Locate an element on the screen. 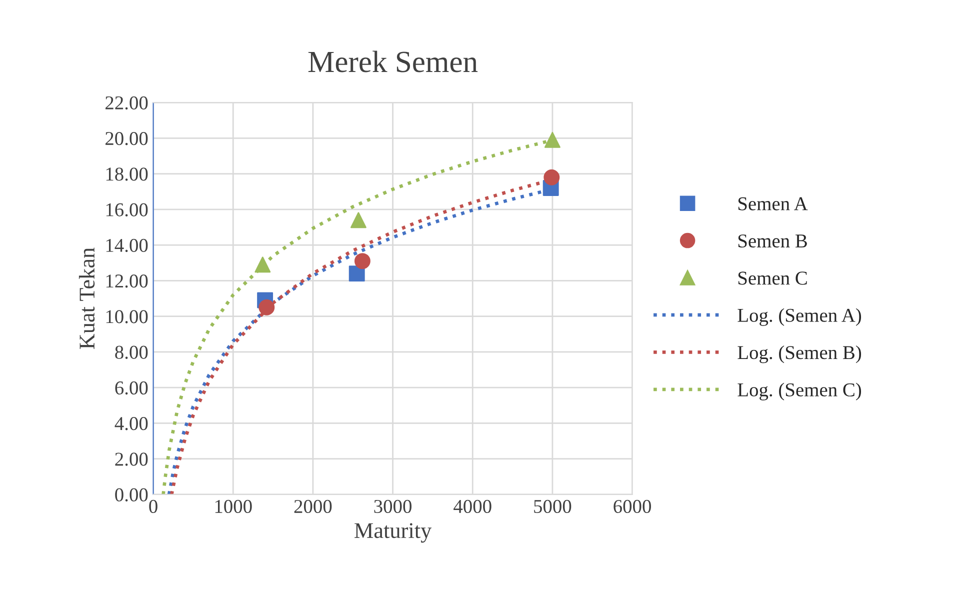  legend-label: Semen C is located at coordinates (772, 278).